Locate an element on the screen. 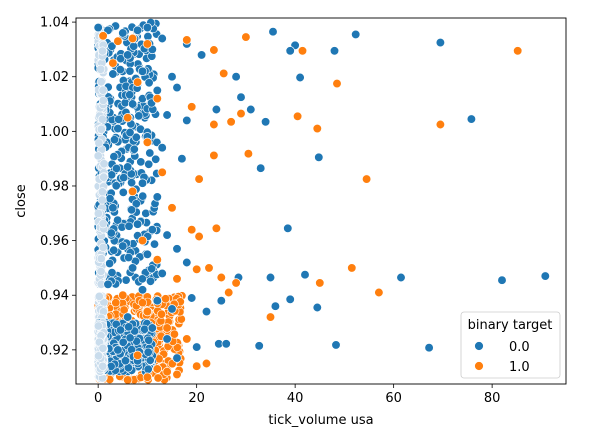 This screenshot has height=440, width=603. x-axis-label: tick_volume usa is located at coordinates (320, 420).